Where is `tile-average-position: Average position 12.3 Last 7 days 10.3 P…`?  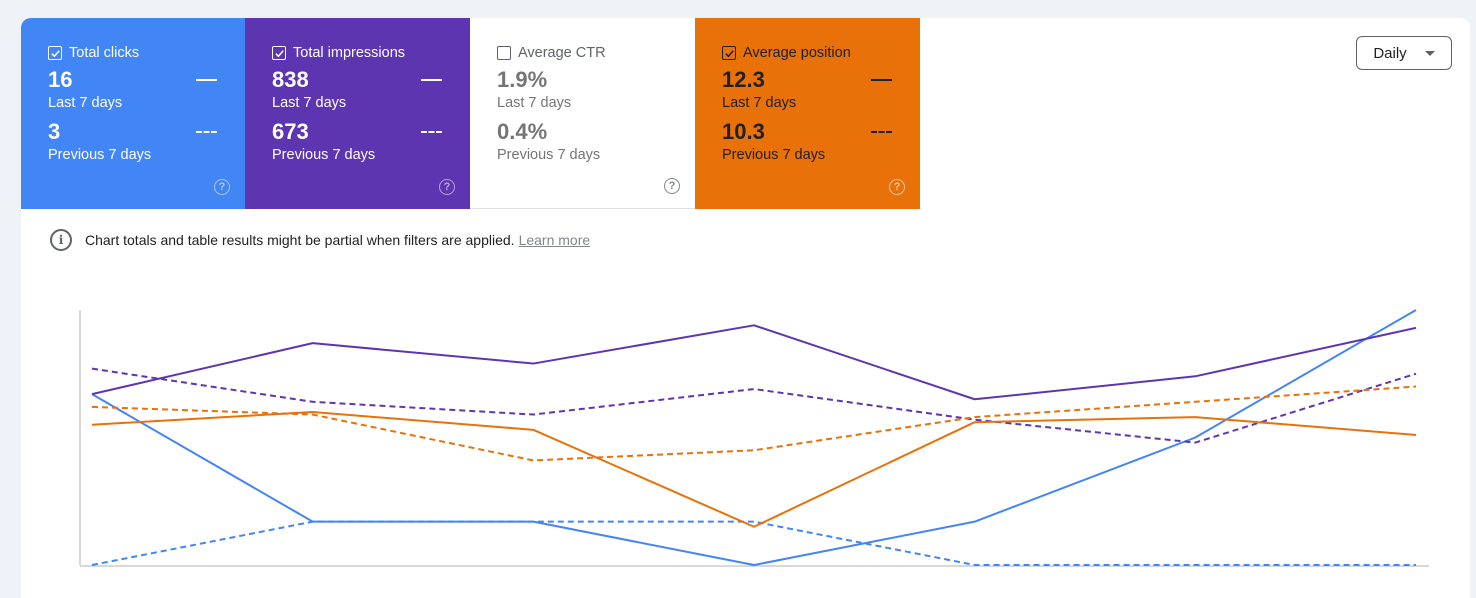 tile-average-position: Average position 12.3 Last 7 days 10.3 P… is located at coordinates (807, 113).